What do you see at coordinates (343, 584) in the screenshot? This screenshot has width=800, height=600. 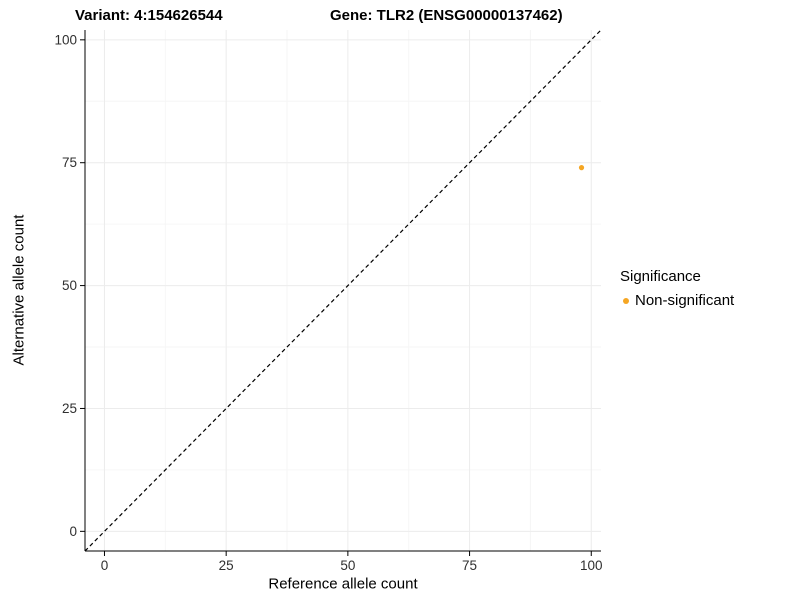 I see `x-axis-label: Reference allele count` at bounding box center [343, 584].